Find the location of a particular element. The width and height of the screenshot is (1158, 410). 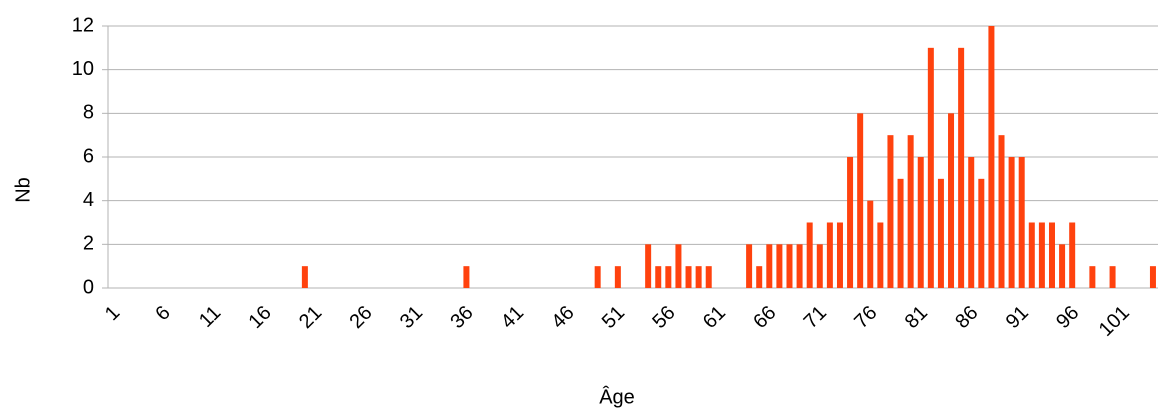

x-tick-label: 66 is located at coordinates (764, 317).